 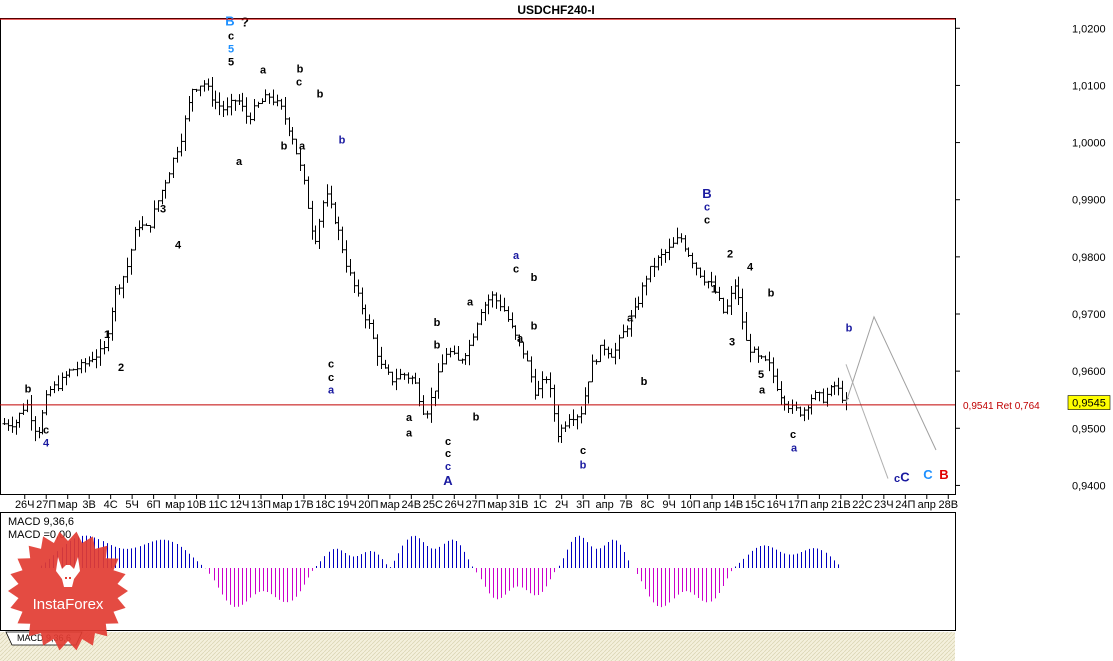 What do you see at coordinates (131, 505) in the screenshot?
I see `time-tick-label: 5Ч` at bounding box center [131, 505].